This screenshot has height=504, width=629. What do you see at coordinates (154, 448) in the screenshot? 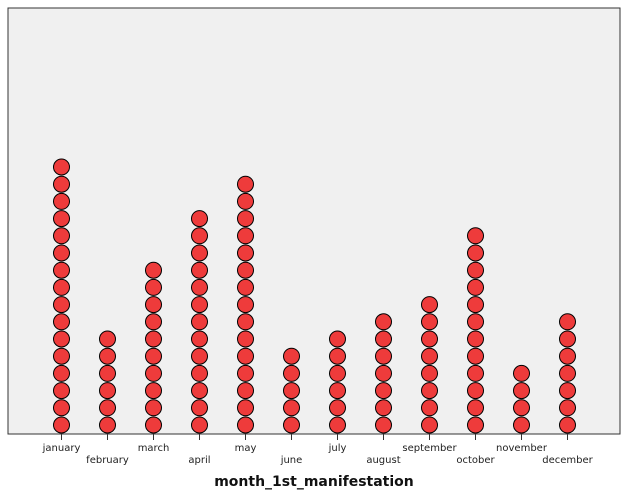
I see `x-tick-label-march: march` at bounding box center [154, 448].